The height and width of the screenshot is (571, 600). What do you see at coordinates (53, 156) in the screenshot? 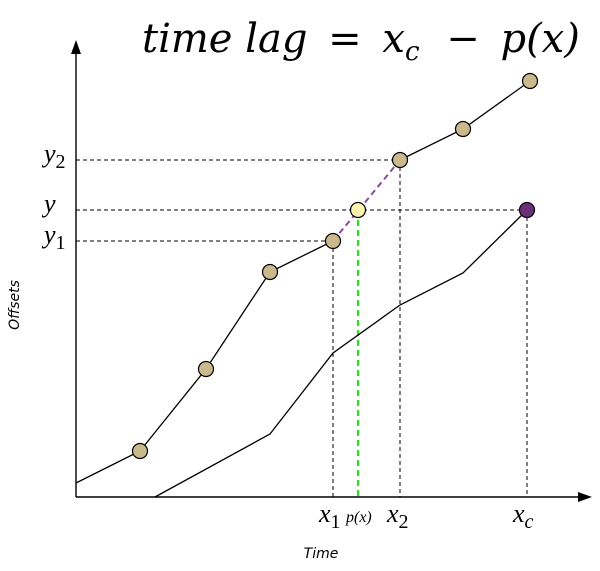
I see `label-y2: y2` at bounding box center [53, 156].